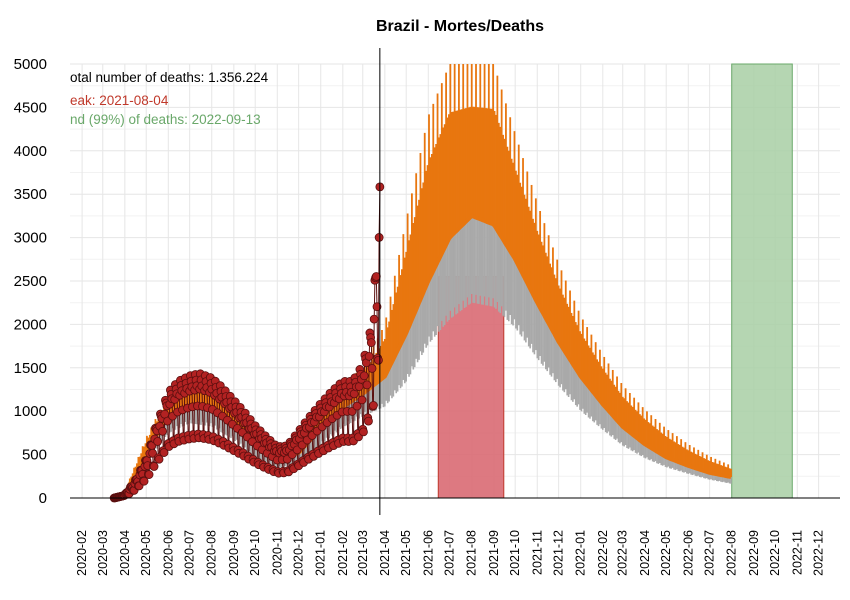 Image resolution: width=850 pixels, height=600 pixels. I want to click on x-tick-label: 2021-12, so click(559, 553).